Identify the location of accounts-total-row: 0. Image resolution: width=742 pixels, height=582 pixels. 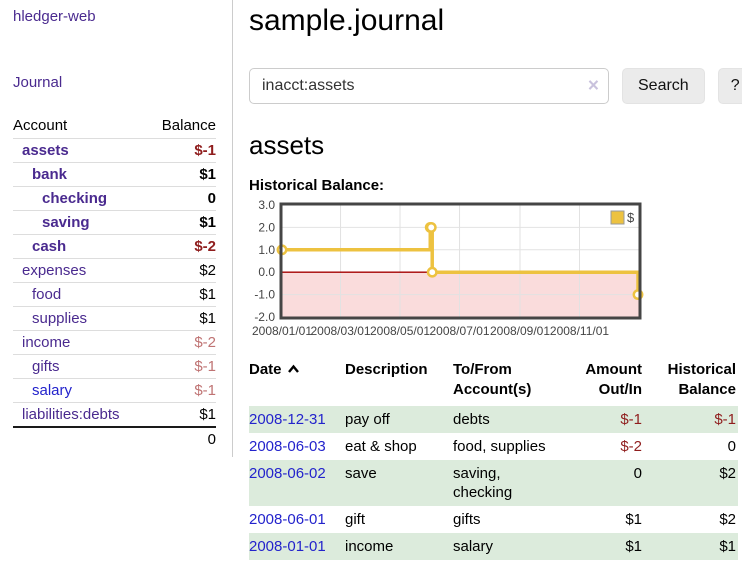
(114, 438).